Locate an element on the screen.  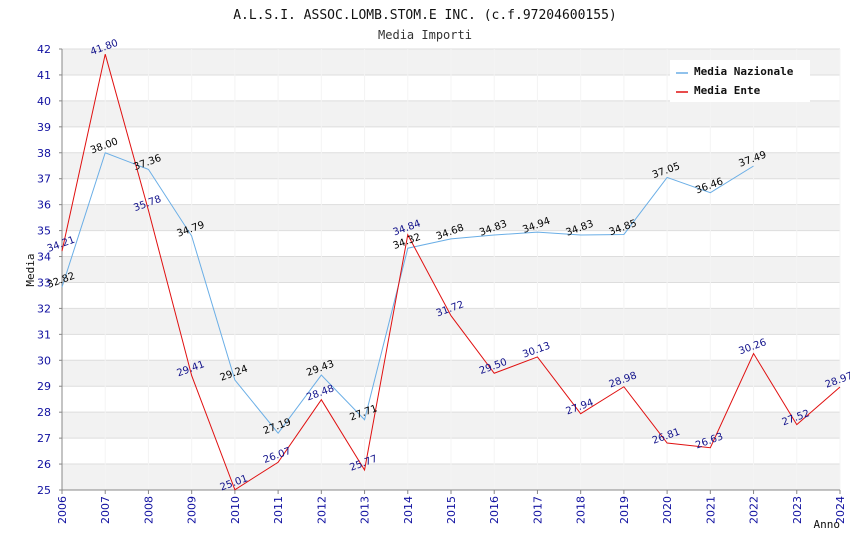
x-tick-label: 2011 is located at coordinates (278, 510).